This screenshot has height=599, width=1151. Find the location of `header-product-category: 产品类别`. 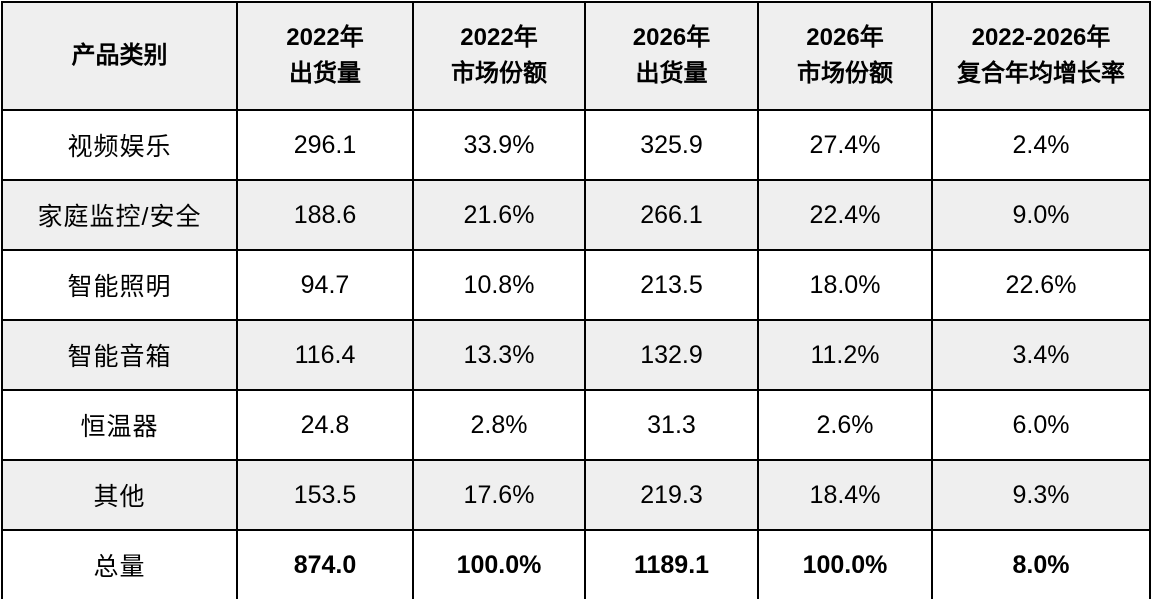

header-product-category: 产品类别 is located at coordinates (119, 56).